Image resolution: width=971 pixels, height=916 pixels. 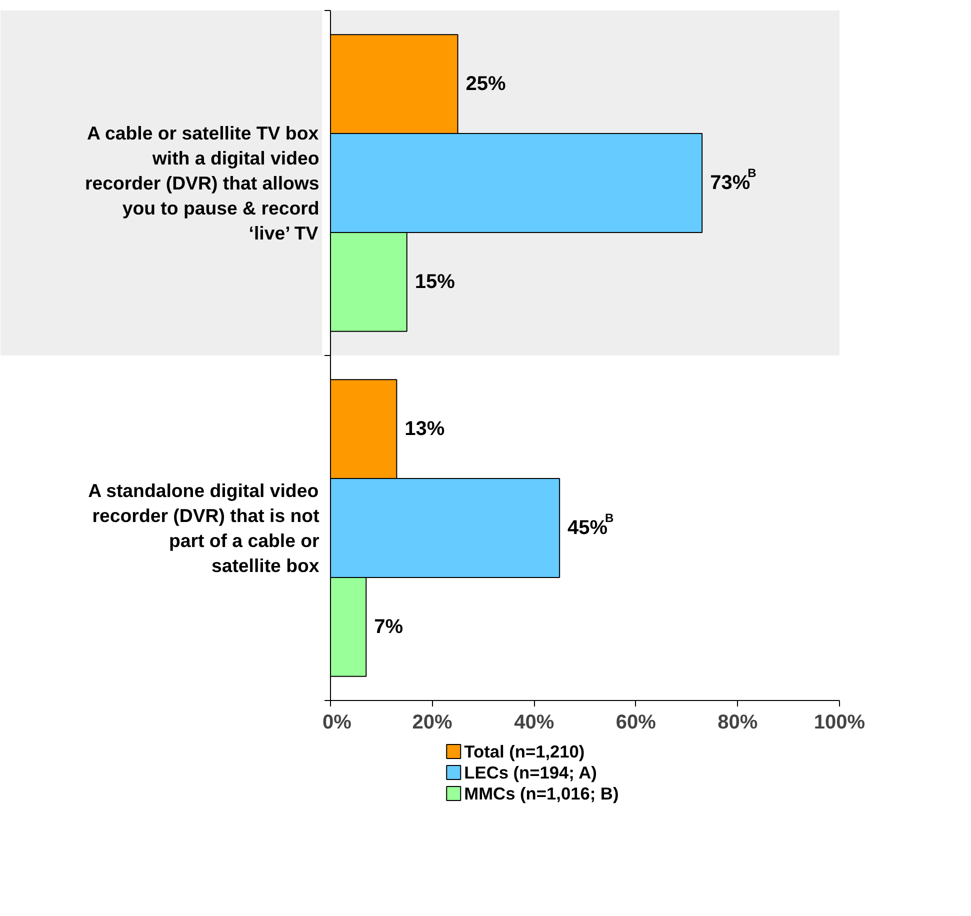 I want to click on x-tick-label: 60%, so click(x=636, y=723).